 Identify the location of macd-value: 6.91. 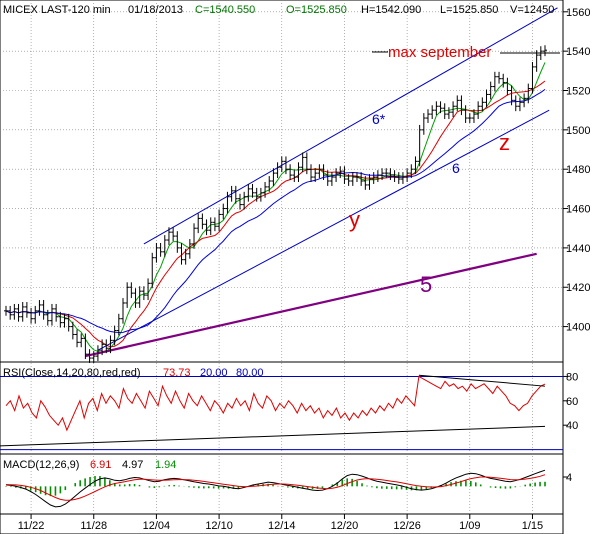
(100, 465).